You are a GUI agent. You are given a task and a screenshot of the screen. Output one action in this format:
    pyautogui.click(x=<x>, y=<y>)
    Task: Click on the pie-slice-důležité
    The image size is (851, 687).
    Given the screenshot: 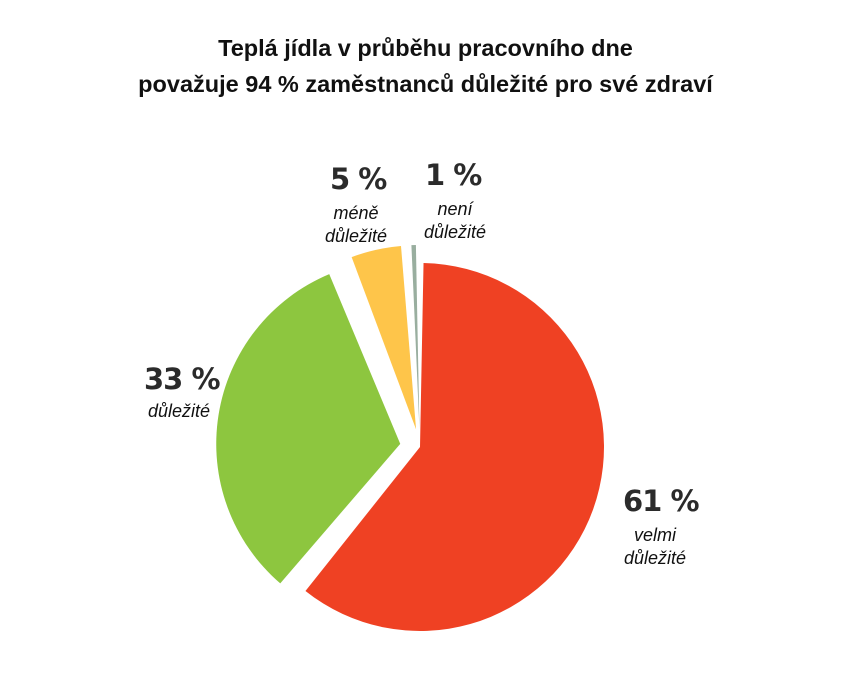 What is the action you would take?
    pyautogui.click(x=308, y=429)
    